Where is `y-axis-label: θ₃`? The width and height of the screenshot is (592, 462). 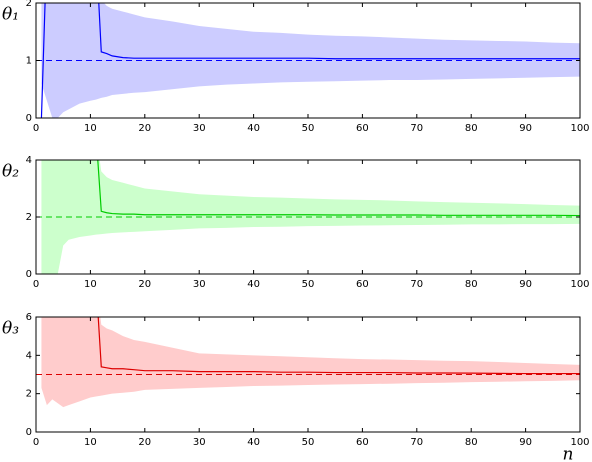 y-axis-label: θ₃ is located at coordinates (10, 329).